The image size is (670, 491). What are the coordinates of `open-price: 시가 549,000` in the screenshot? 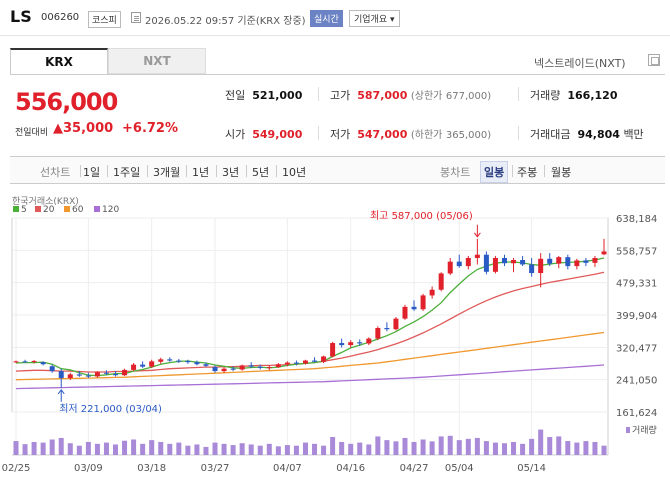 It's located at (264, 134).